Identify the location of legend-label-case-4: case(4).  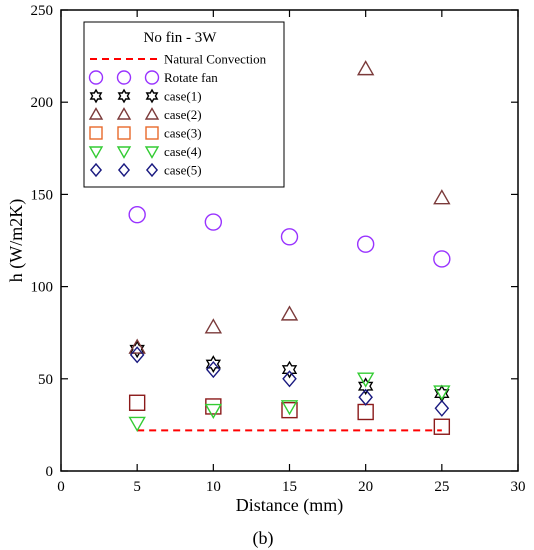
(183, 151).